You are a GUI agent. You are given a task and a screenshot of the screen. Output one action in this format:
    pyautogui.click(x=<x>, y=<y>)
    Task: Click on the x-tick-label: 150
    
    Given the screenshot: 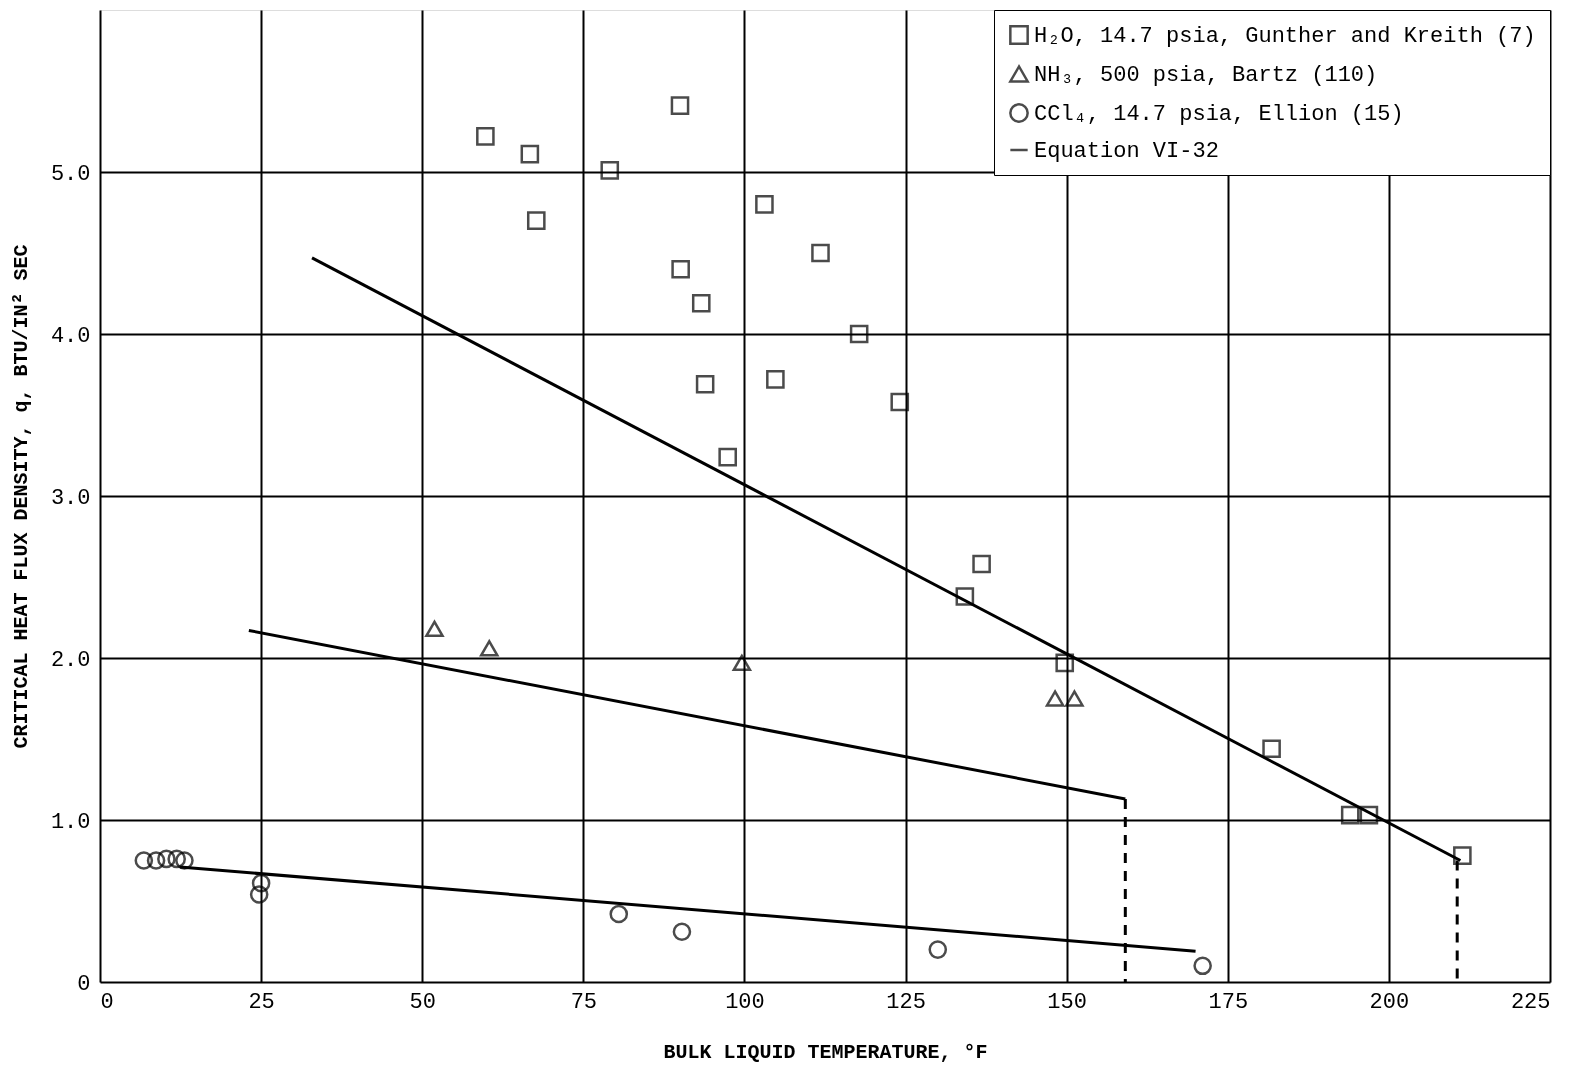 What is the action you would take?
    pyautogui.click(x=1067, y=1002)
    